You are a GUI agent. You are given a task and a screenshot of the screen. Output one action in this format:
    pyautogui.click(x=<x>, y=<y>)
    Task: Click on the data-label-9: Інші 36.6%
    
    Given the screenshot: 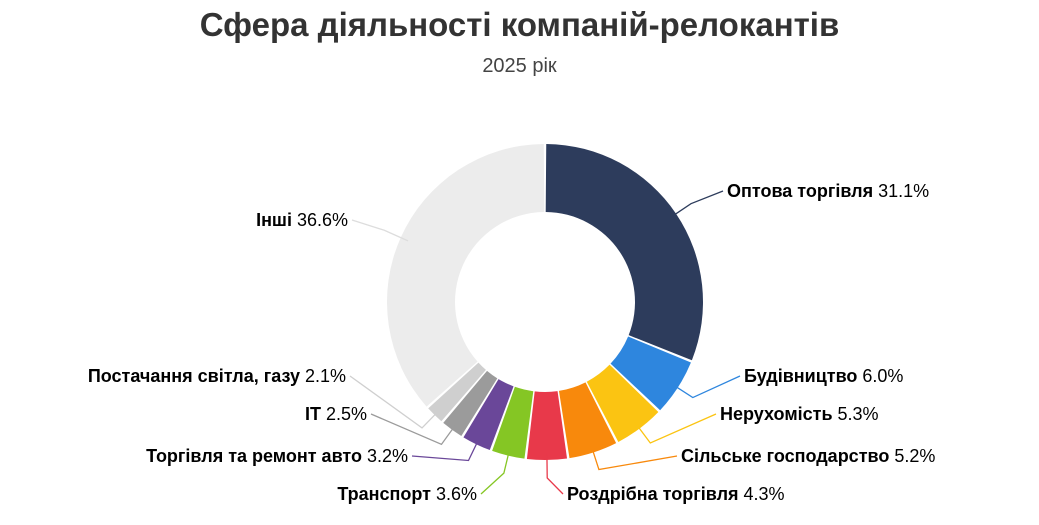 What is the action you would take?
    pyautogui.click(x=302, y=220)
    